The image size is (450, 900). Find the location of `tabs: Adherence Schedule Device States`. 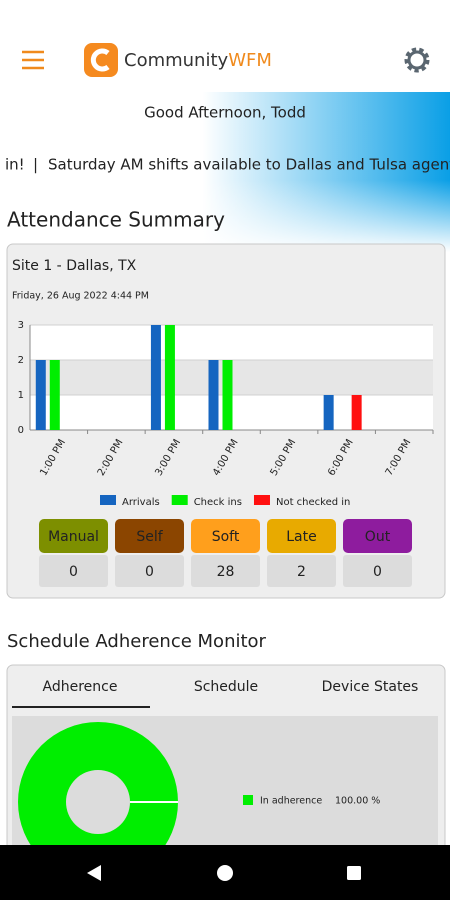

tabs: Adherence Schedule Device States is located at coordinates (215, 693).